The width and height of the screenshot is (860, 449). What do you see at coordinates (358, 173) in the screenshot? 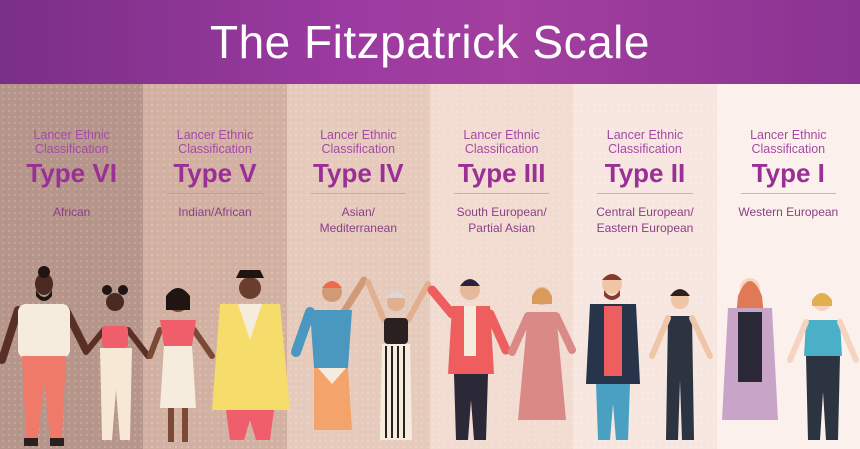
I see `type-heading: Type IV` at bounding box center [358, 173].